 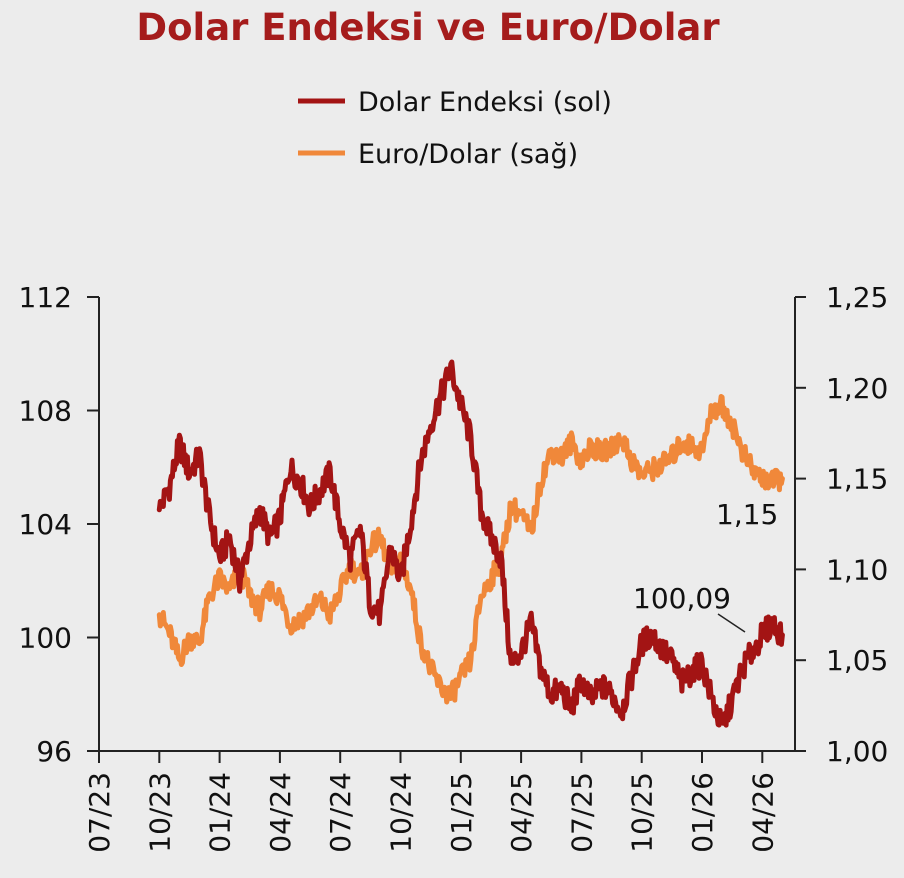 What do you see at coordinates (731, 623) in the screenshot?
I see `annotation-dxy-leader` at bounding box center [731, 623].